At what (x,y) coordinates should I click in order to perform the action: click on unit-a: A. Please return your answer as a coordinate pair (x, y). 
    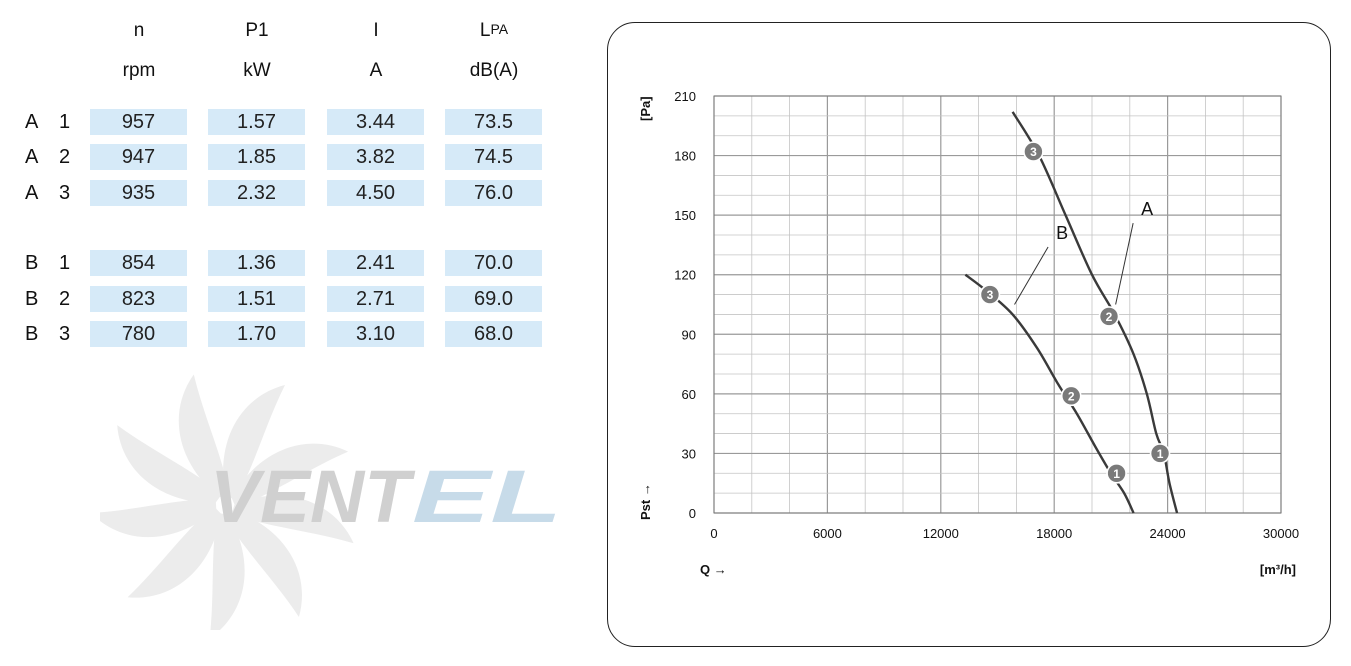
    Looking at the image, I should click on (376, 70).